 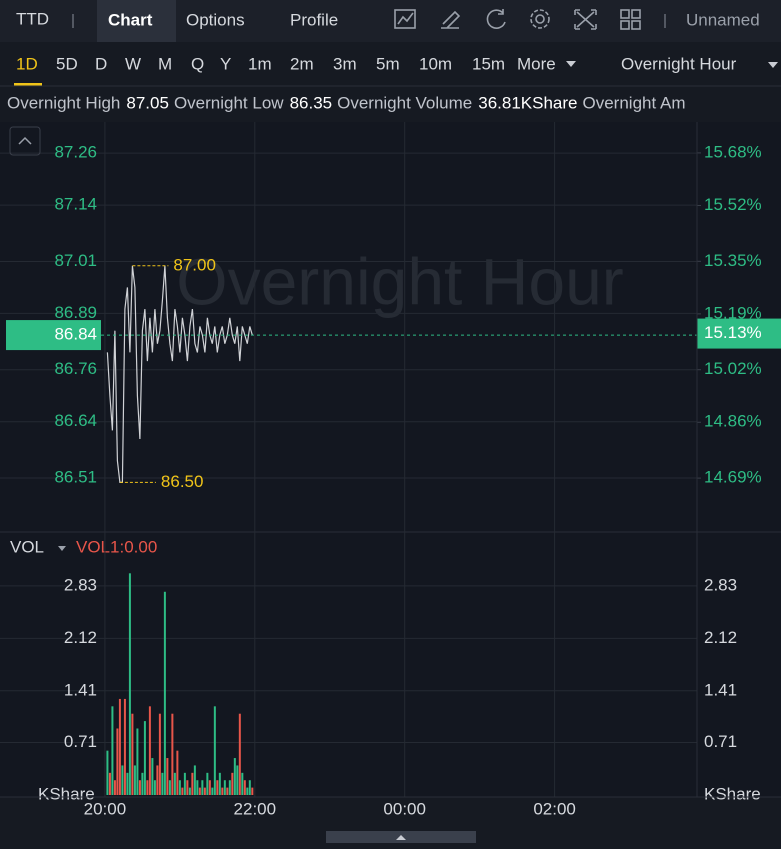 What do you see at coordinates (229, 102) in the screenshot?
I see `stat-label: Overnight Low` at bounding box center [229, 102].